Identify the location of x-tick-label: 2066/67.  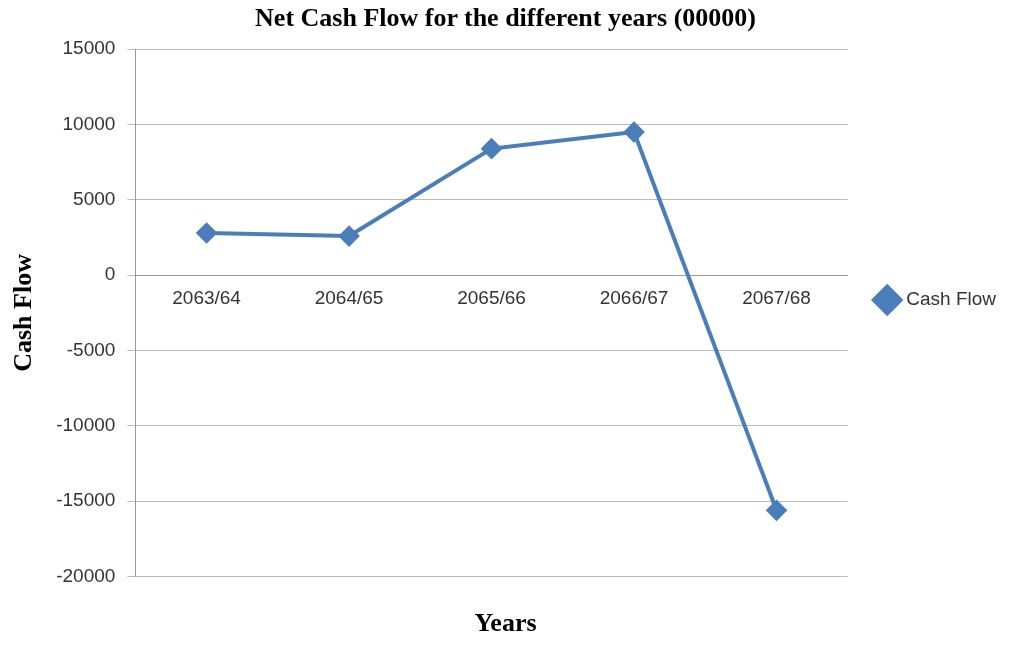
(634, 297).